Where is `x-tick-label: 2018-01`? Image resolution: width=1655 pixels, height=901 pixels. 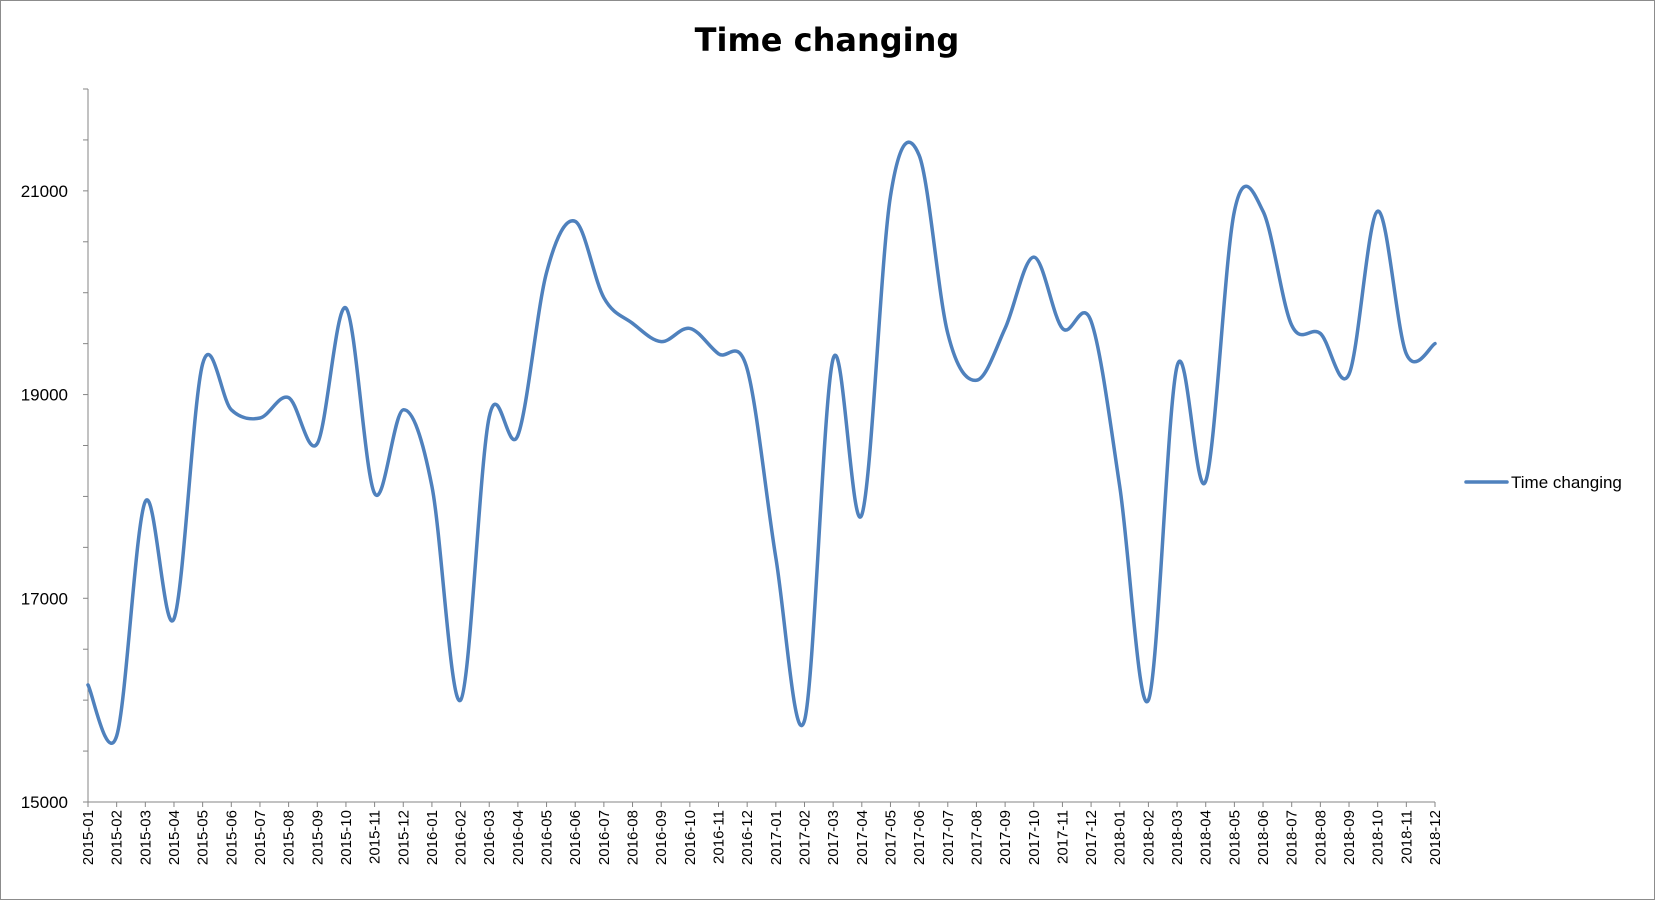
x-tick-label: 2018-01 is located at coordinates (1120, 837).